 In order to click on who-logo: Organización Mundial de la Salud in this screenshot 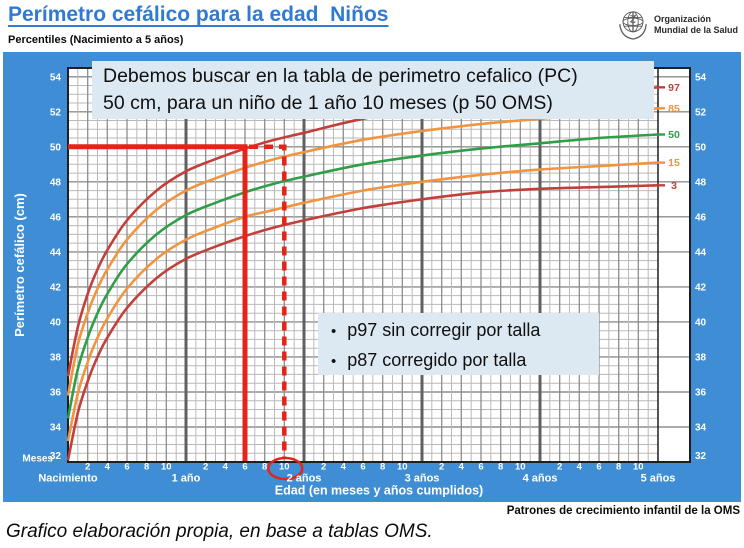, I will do `click(677, 25)`.